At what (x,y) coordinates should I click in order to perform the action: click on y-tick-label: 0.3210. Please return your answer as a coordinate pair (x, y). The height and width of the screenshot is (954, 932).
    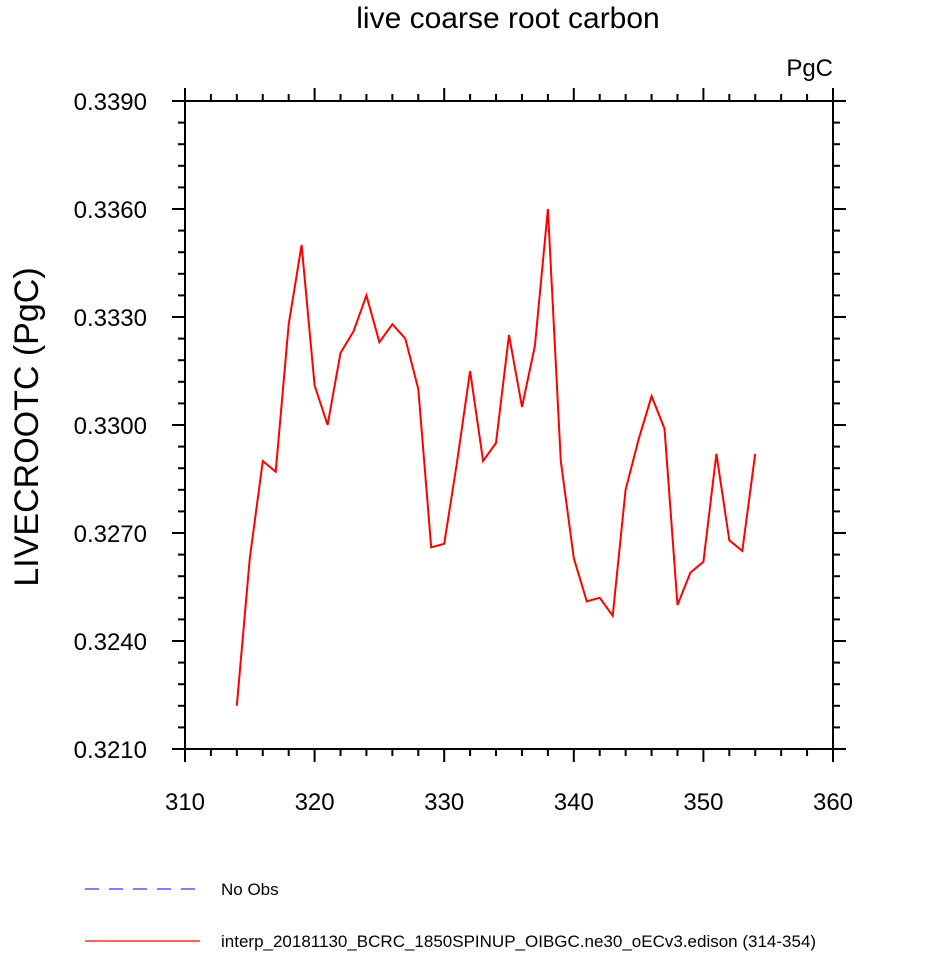
    Looking at the image, I should click on (110, 750).